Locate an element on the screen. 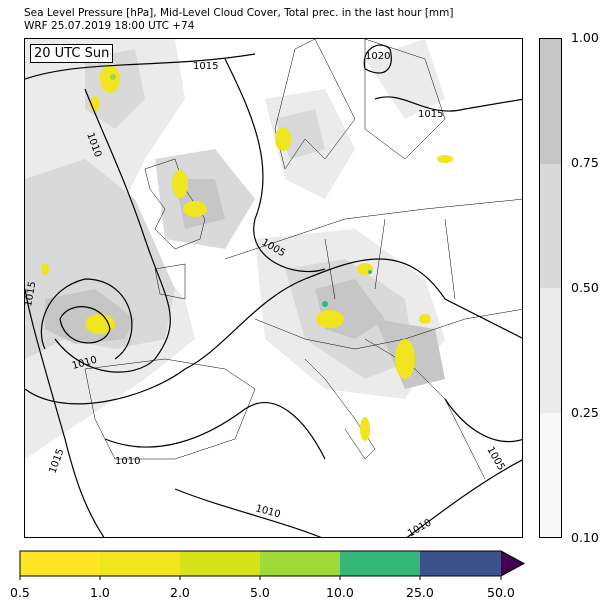  precip-tick: 5.0 is located at coordinates (260, 592).